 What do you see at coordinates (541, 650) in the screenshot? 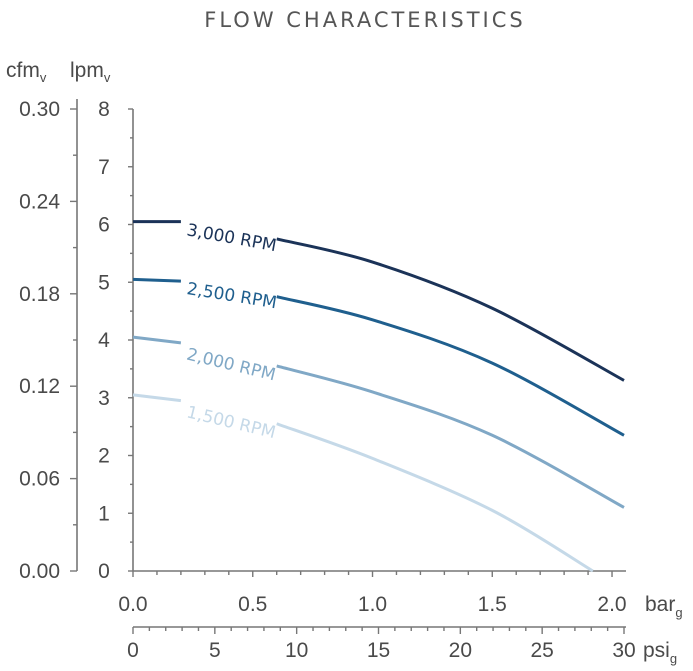
I see `psi-tick-label: 25` at bounding box center [541, 650].